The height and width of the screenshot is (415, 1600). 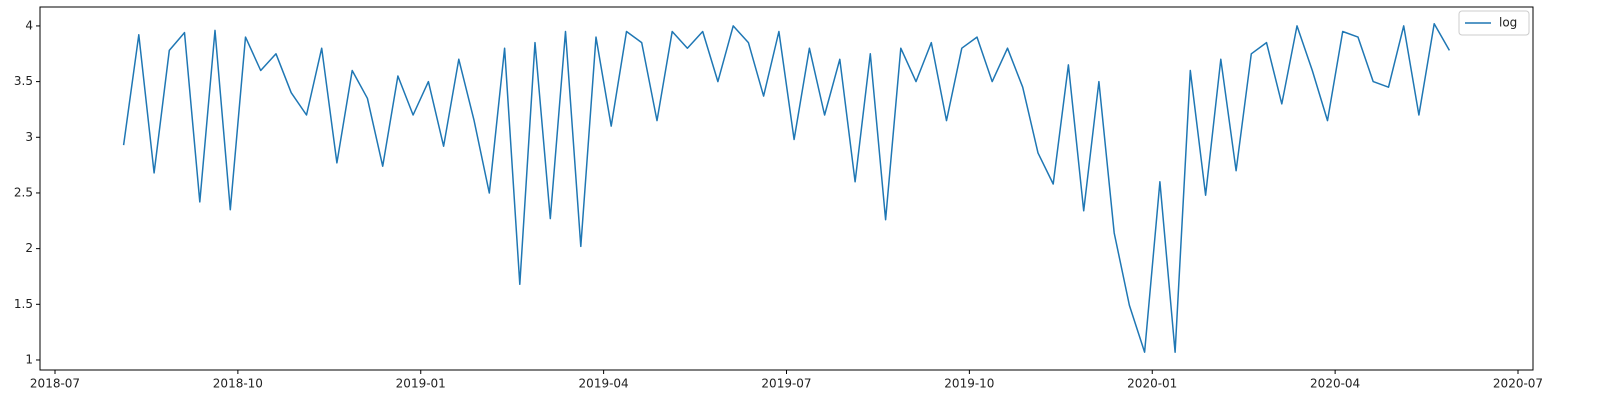 I want to click on x-tick-label: 2018-10, so click(x=238, y=384).